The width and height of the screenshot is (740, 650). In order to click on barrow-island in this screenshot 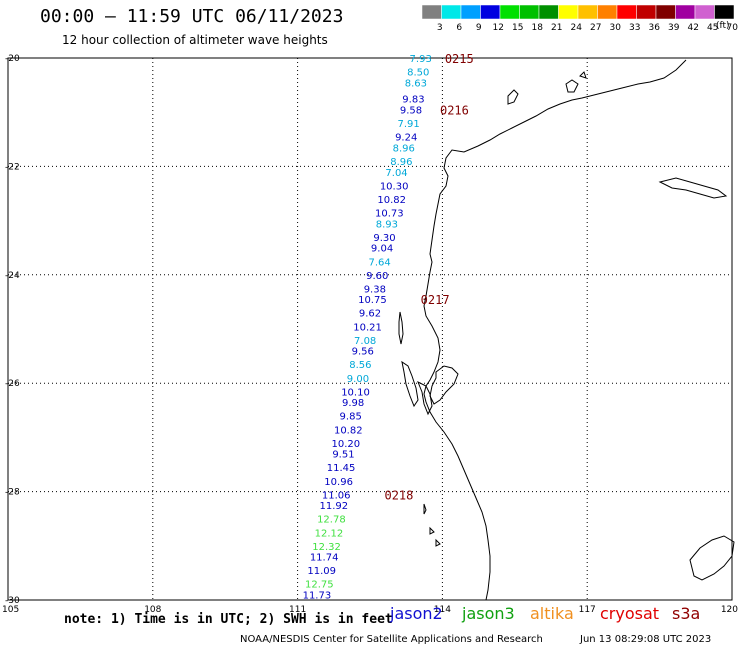, I will do `click(513, 97)`.